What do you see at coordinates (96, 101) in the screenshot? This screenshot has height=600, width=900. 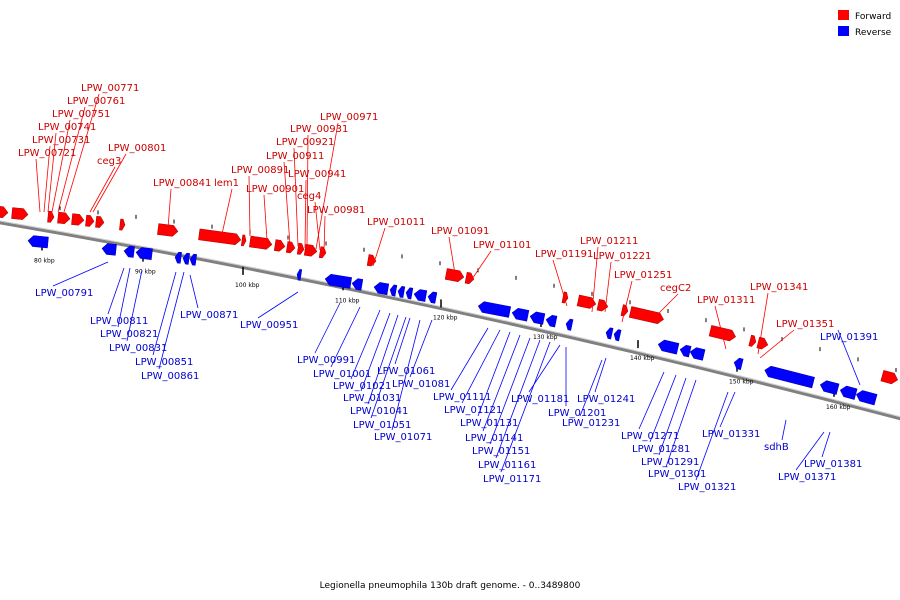 I see `forward-gene-label: LPW_00761` at bounding box center [96, 101].